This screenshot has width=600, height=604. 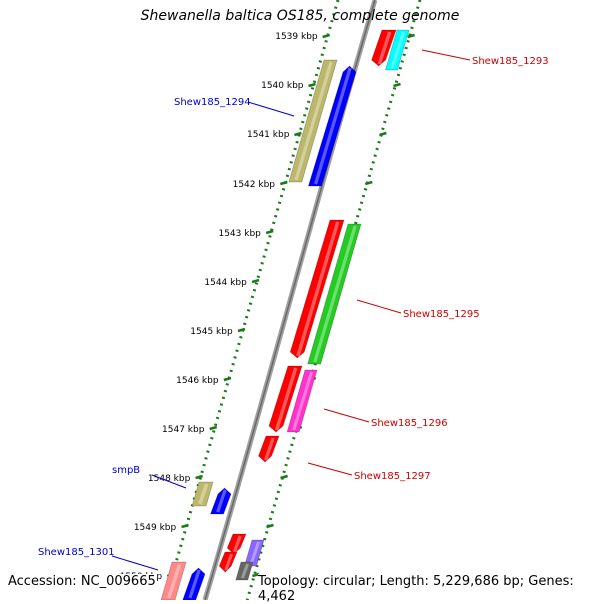 What do you see at coordinates (202, 494) in the screenshot?
I see `gene-feature-smpB-cog` at bounding box center [202, 494].